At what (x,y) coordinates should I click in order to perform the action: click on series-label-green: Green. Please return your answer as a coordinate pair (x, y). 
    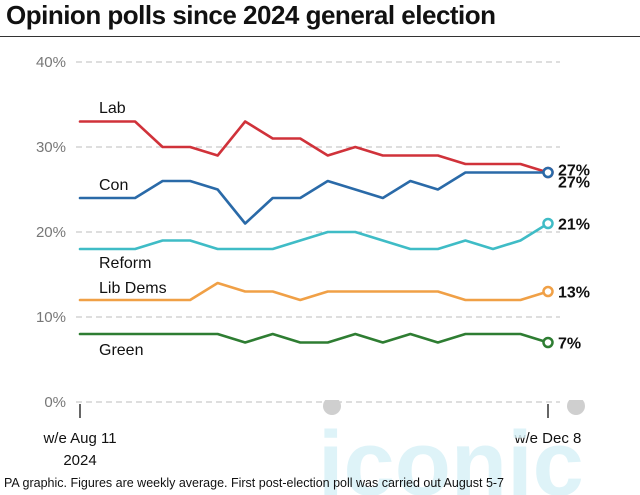
    Looking at the image, I should click on (121, 350).